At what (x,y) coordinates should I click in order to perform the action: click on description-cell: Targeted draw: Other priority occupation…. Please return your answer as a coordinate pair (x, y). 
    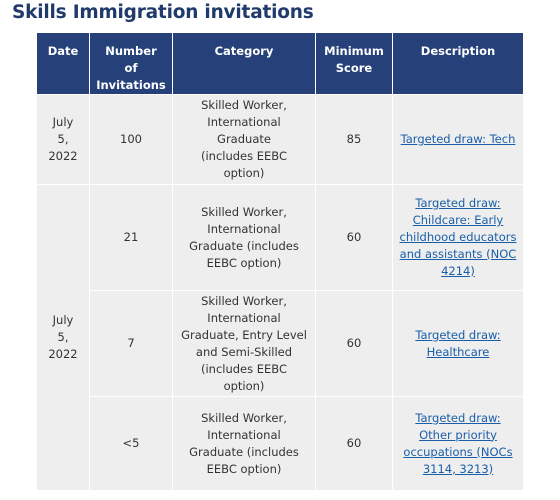
    Looking at the image, I should click on (458, 443).